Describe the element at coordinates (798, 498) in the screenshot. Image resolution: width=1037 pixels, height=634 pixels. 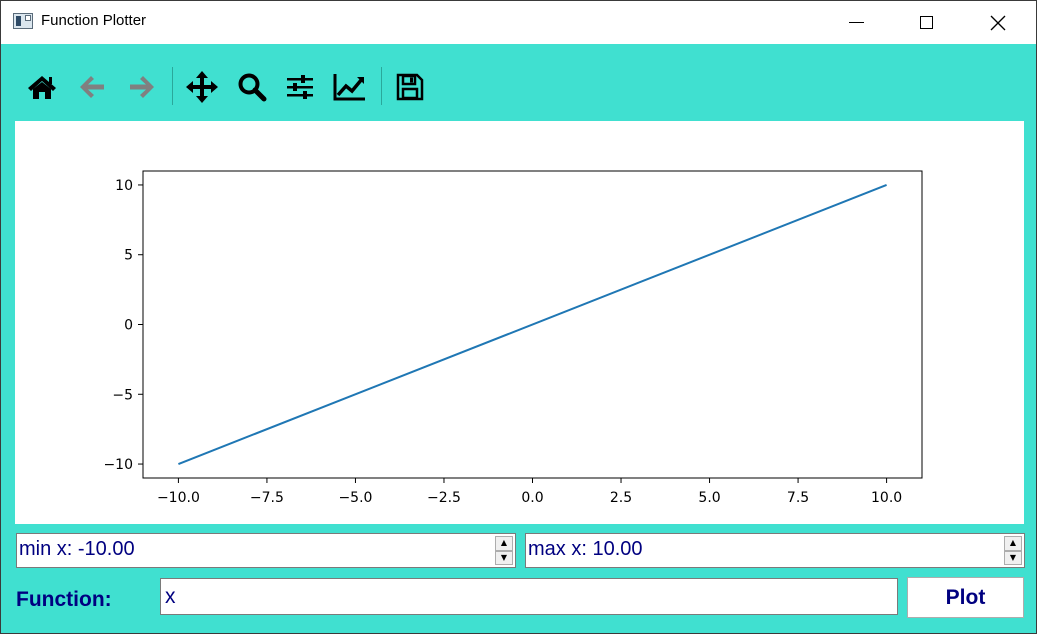
I see `x-tick-label: 7.5` at that location.